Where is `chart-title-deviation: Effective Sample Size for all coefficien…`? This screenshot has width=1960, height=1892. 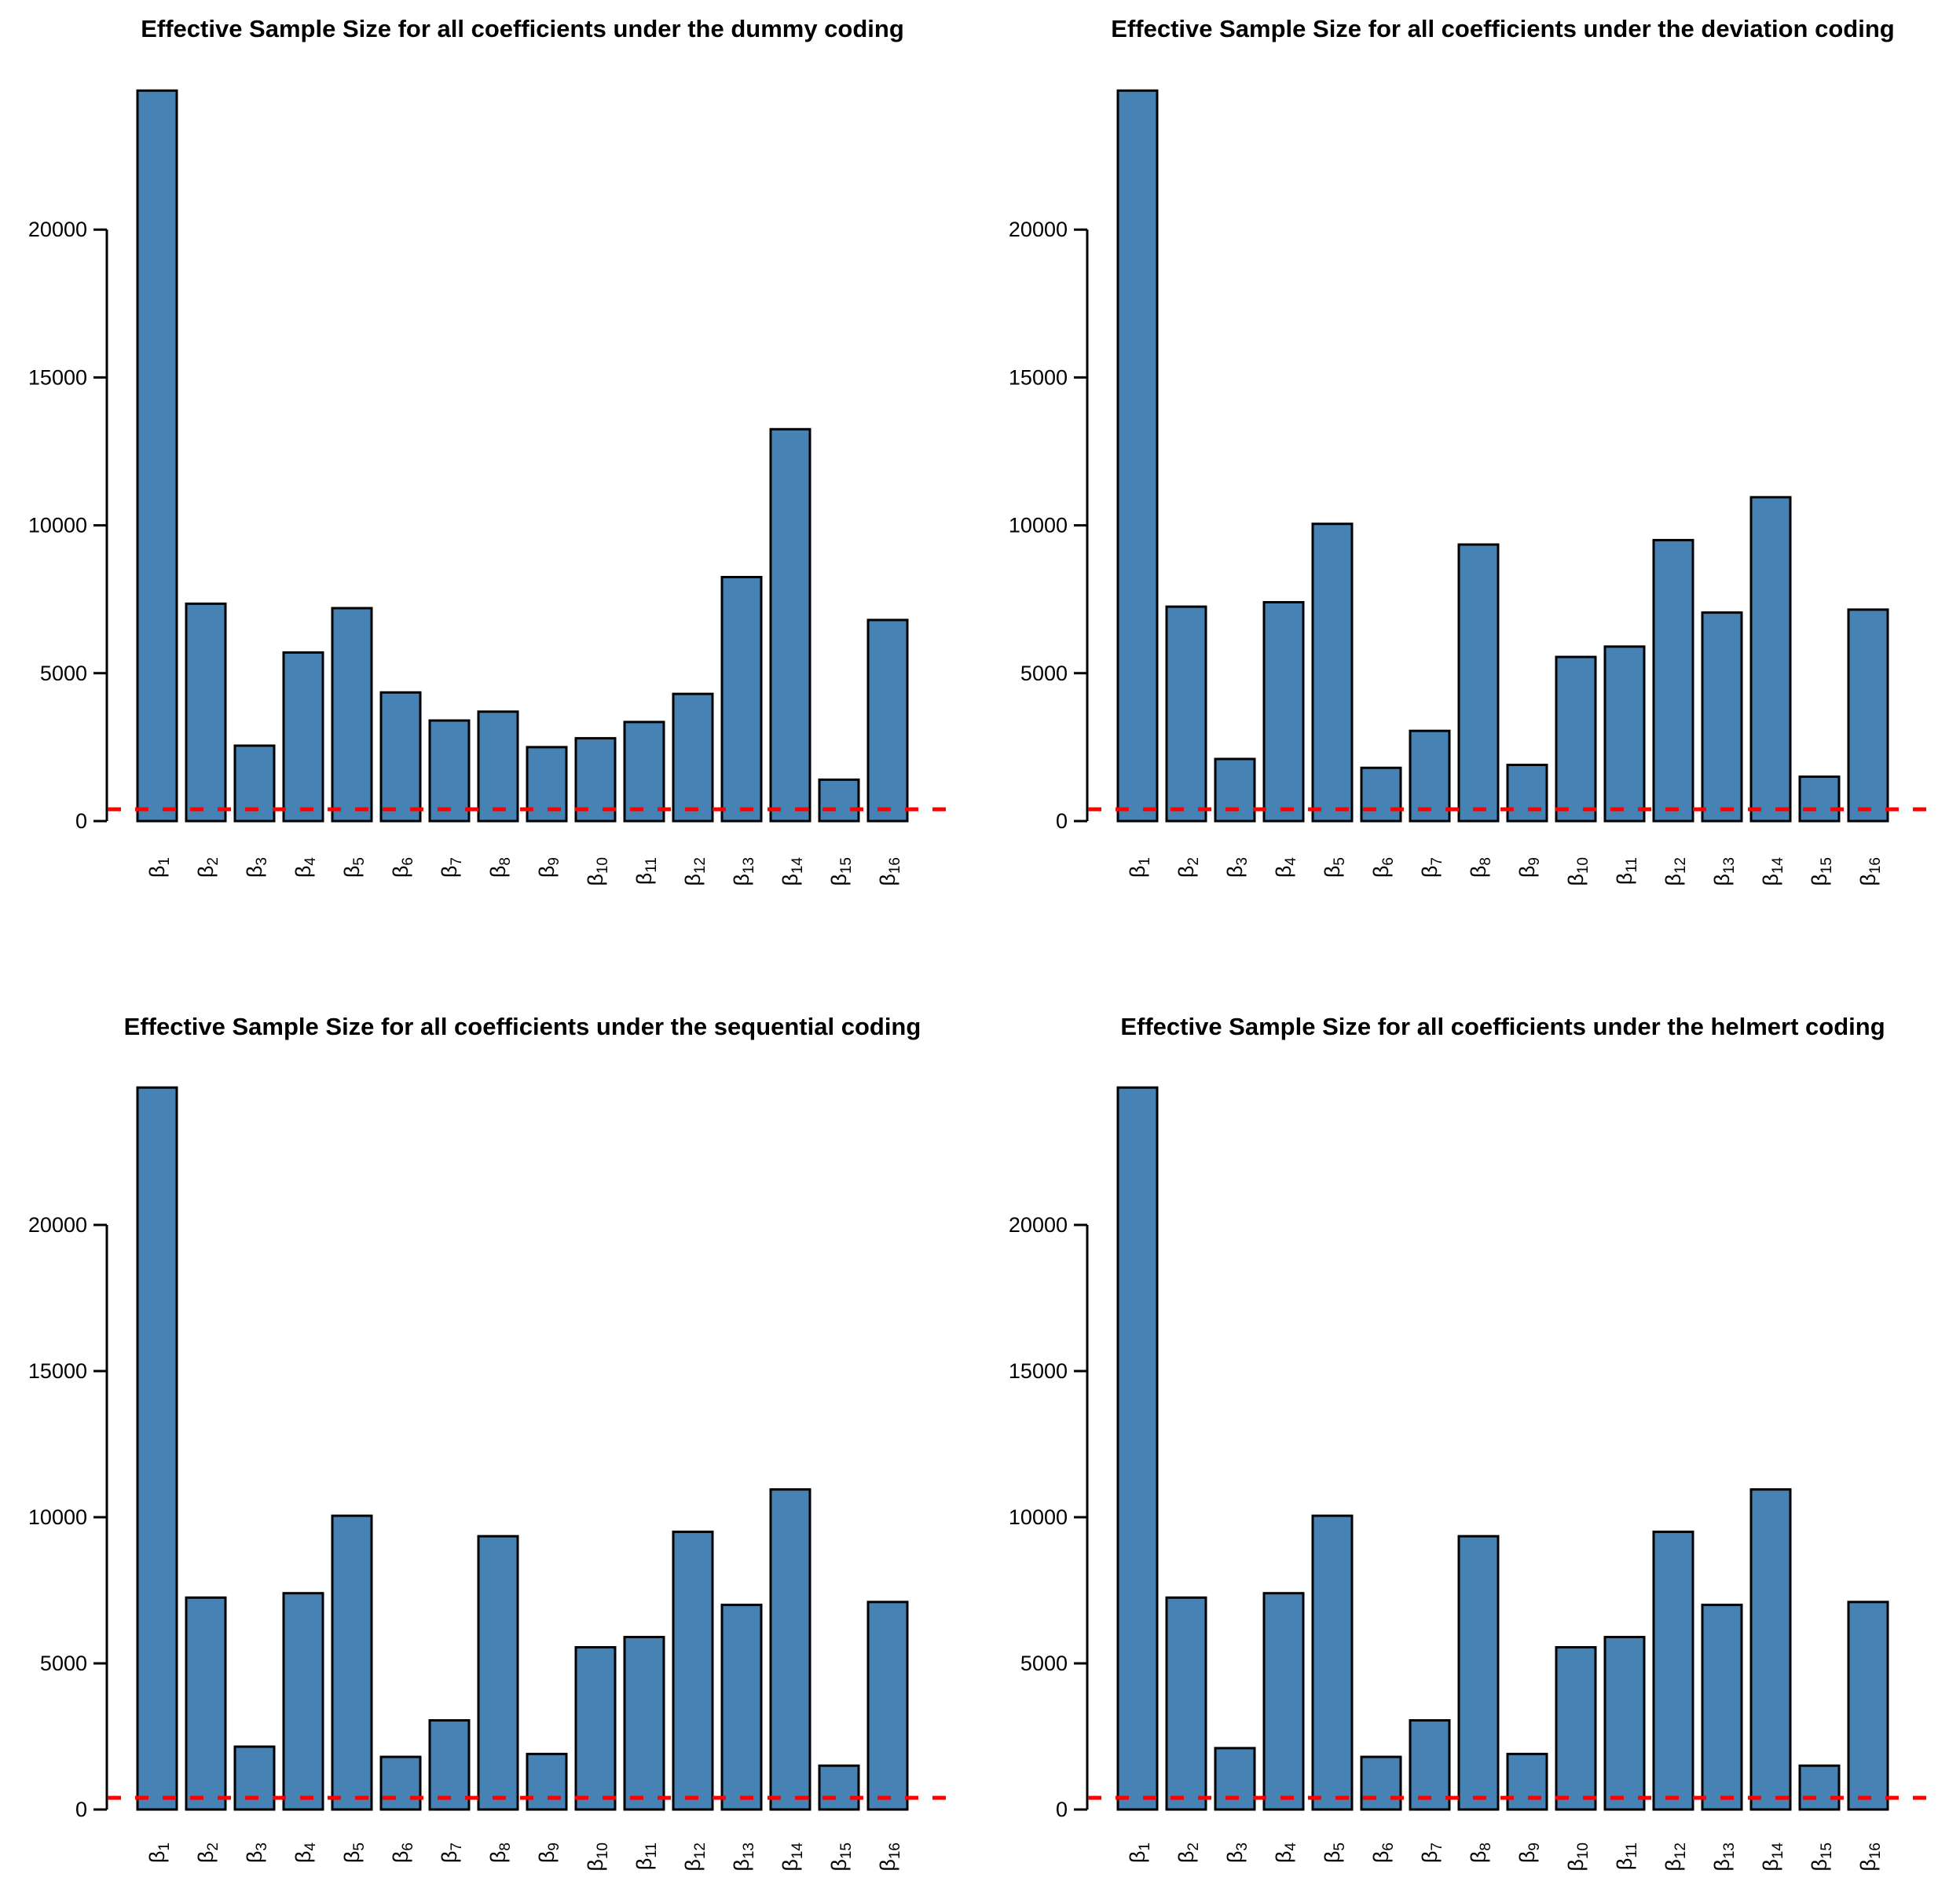 chart-title-deviation: Effective Sample Size for all coefficien… is located at coordinates (1503, 28).